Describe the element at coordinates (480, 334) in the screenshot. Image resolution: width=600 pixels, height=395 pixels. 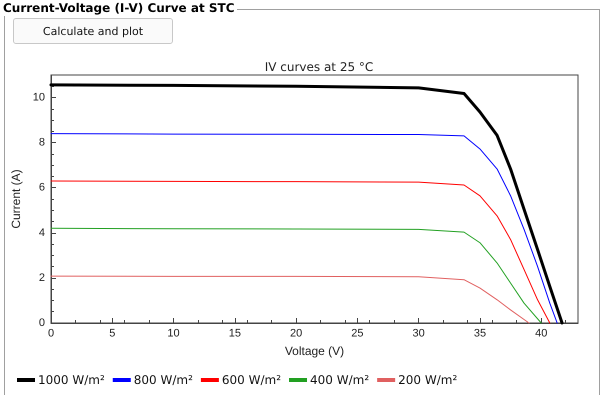
I see `x-tick-label: 35` at that location.